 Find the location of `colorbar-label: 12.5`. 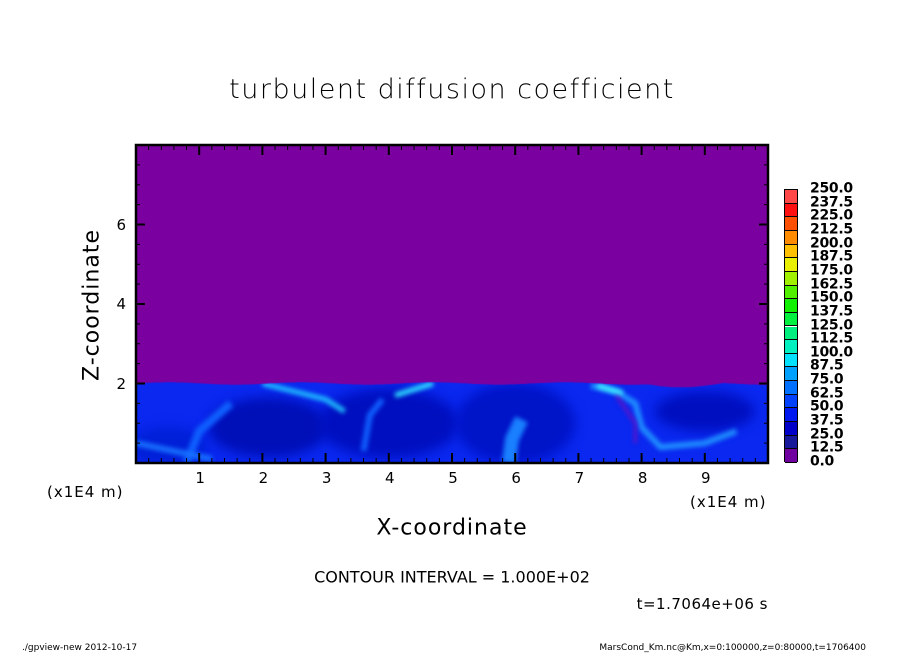

colorbar-label: 12.5 is located at coordinates (827, 447).